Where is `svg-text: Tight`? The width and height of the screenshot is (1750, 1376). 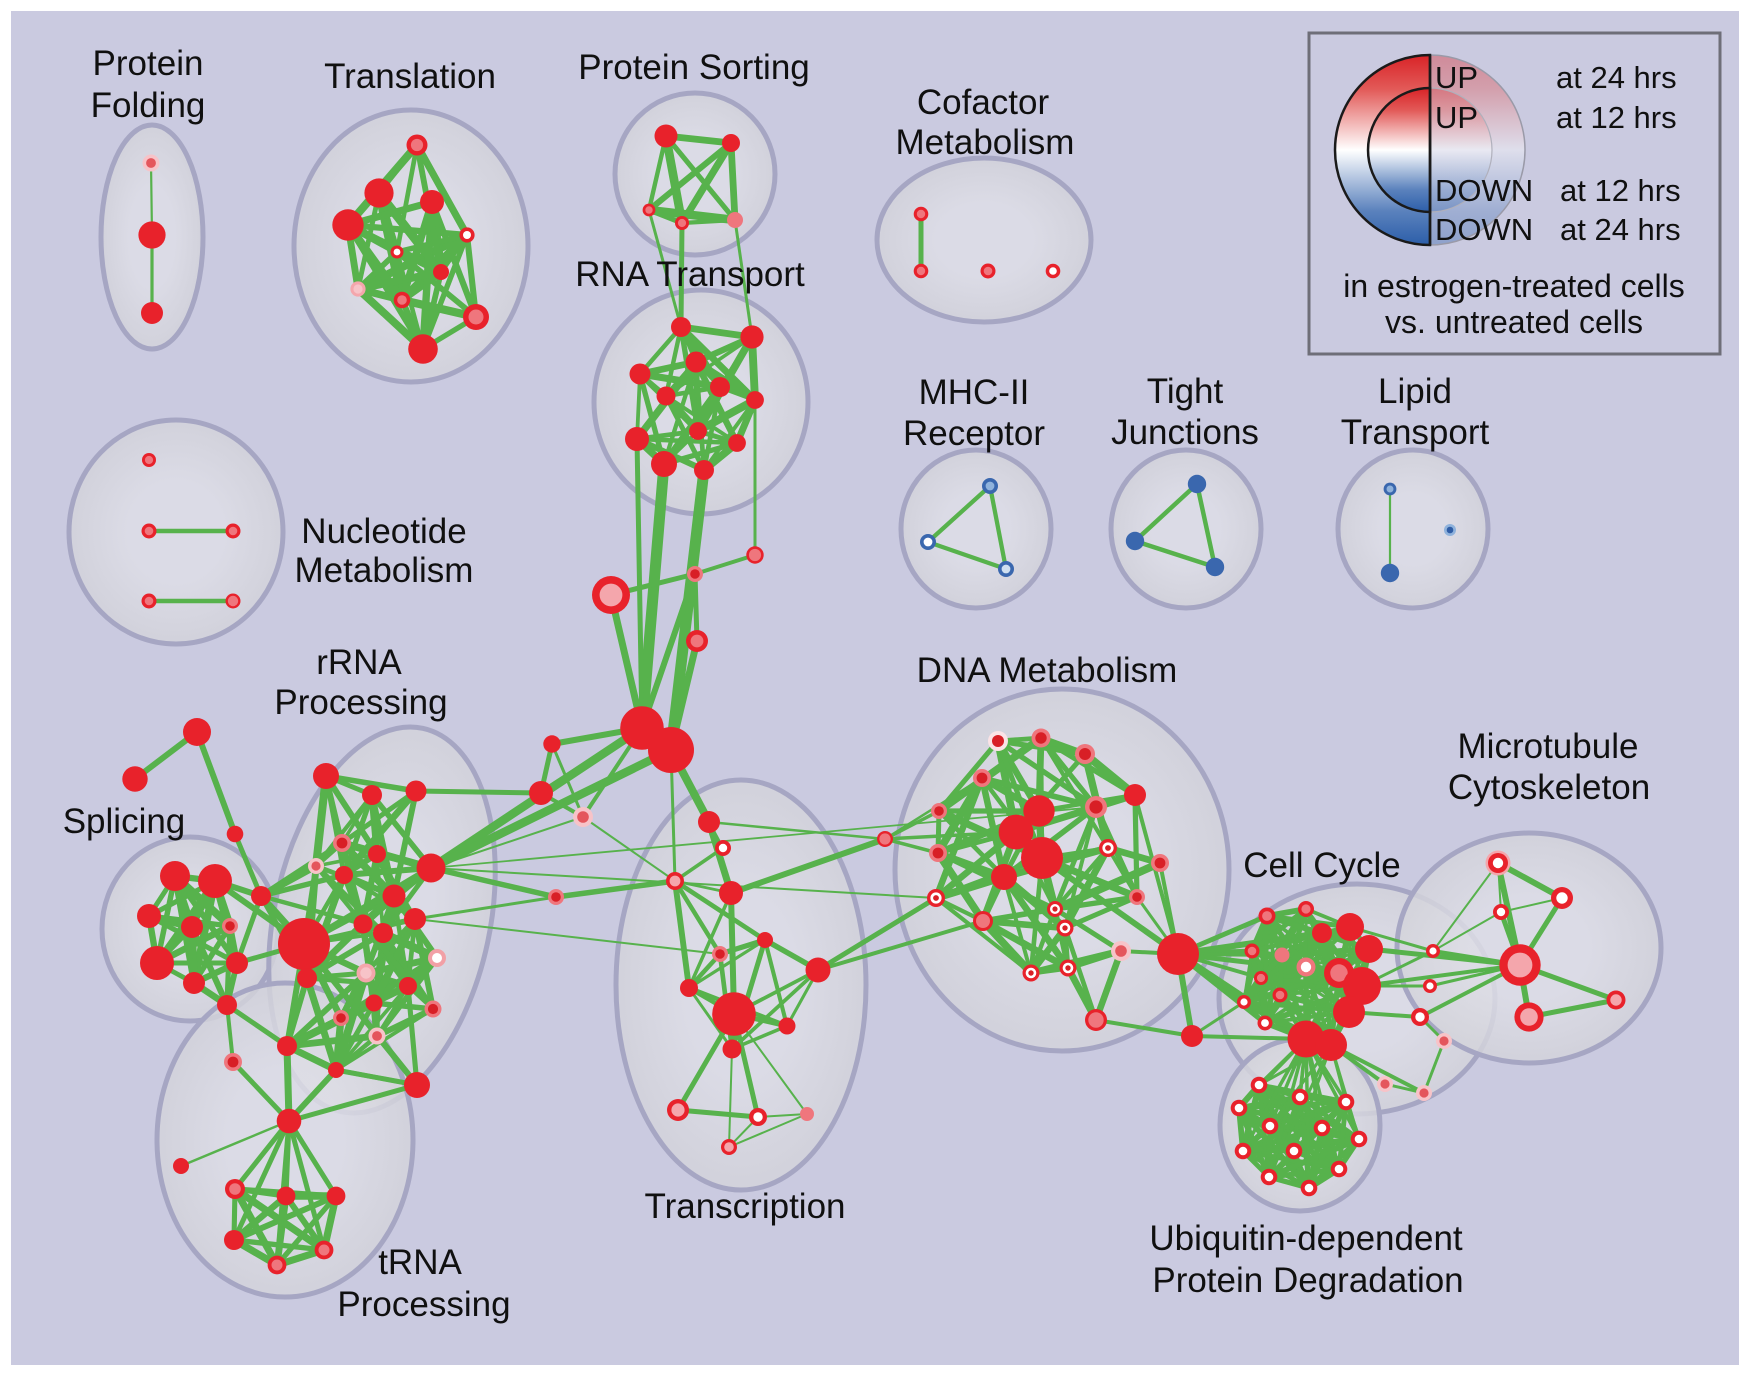
svg-text: Tight is located at coordinates (1185, 391).